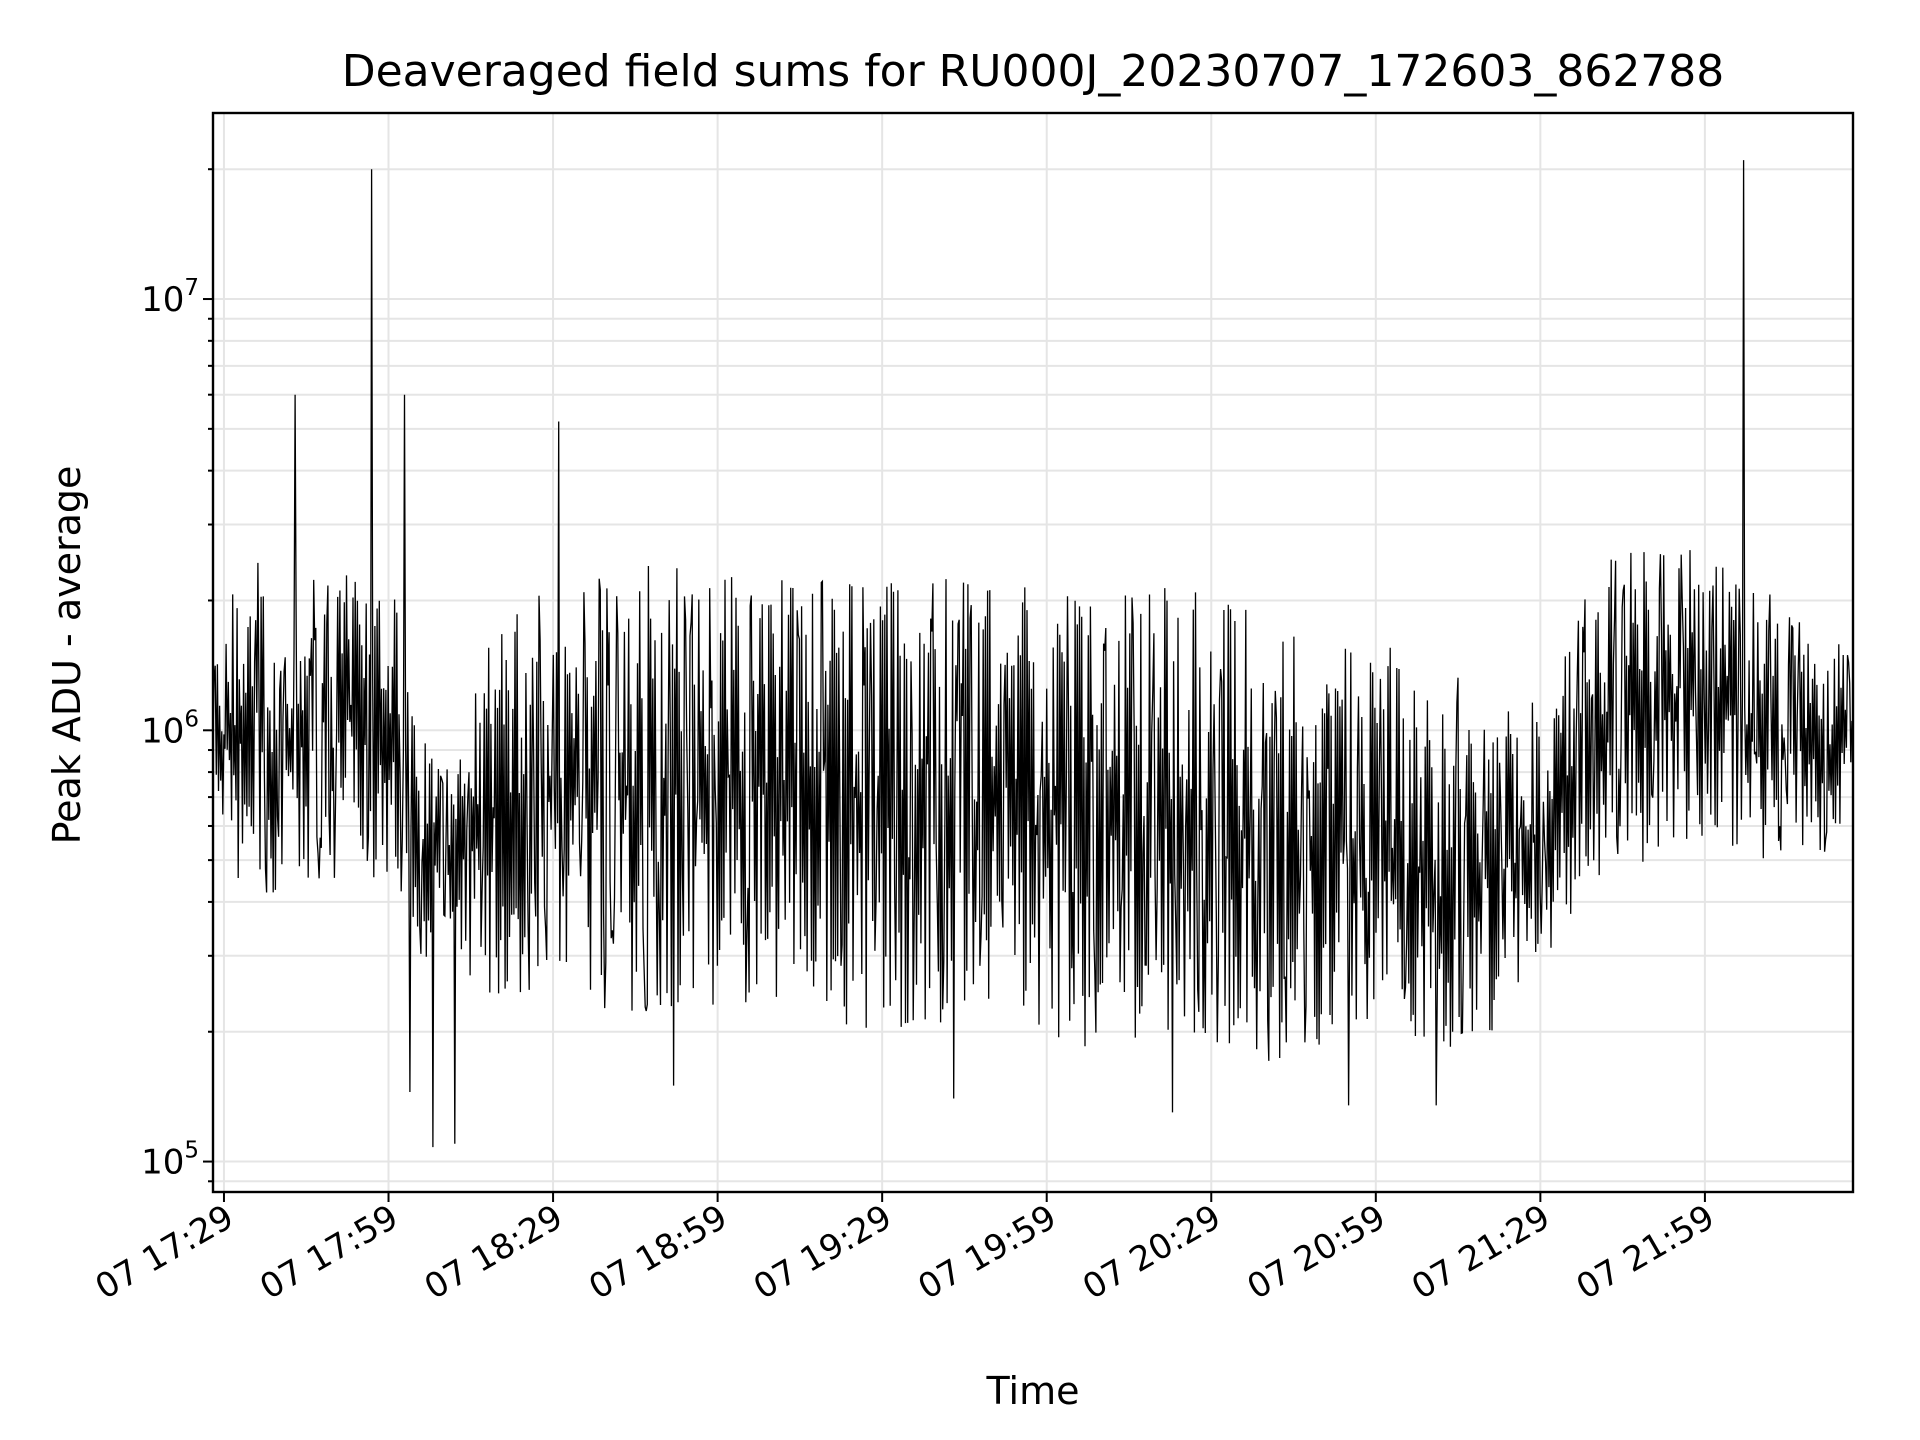 The width and height of the screenshot is (1920, 1440). I want to click on x-axis-label: Time, so click(1033, 1391).